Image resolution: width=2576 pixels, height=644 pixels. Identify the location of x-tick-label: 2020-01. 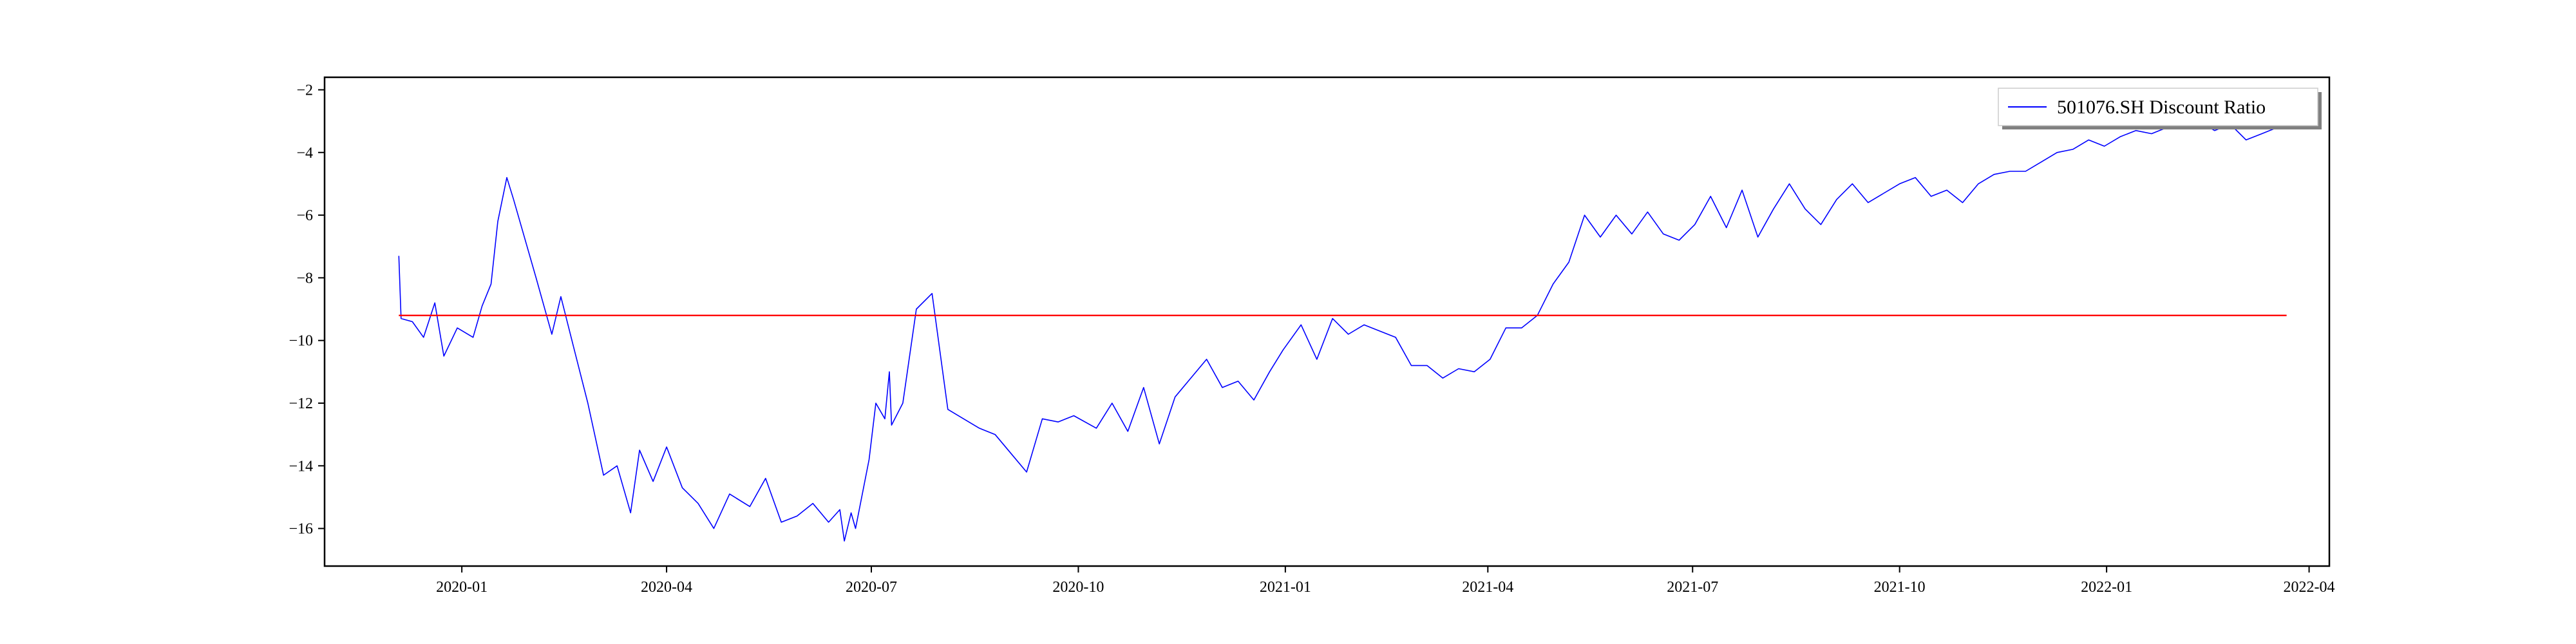
(462, 587).